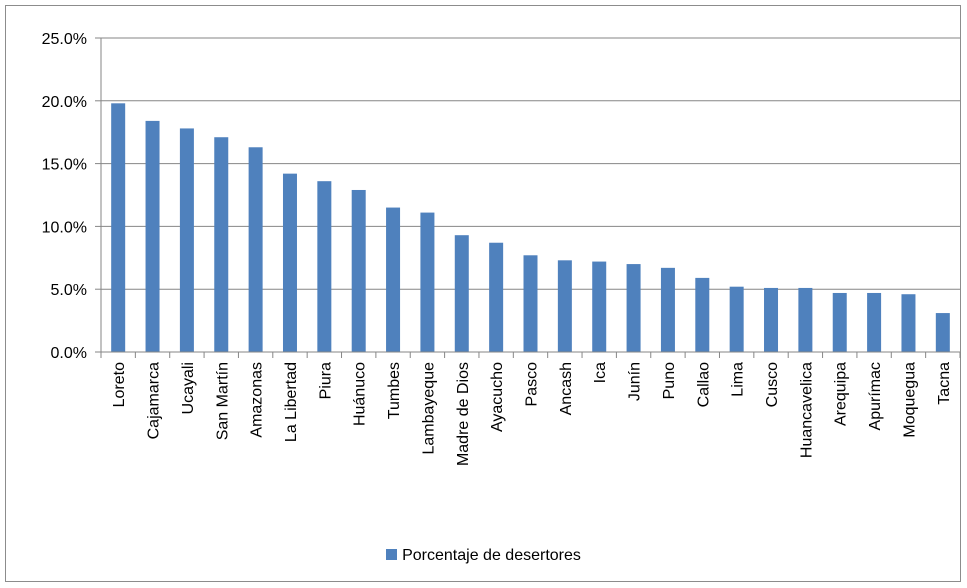  Describe the element at coordinates (841, 394) in the screenshot. I see `x-category-label: Arequipa` at that location.